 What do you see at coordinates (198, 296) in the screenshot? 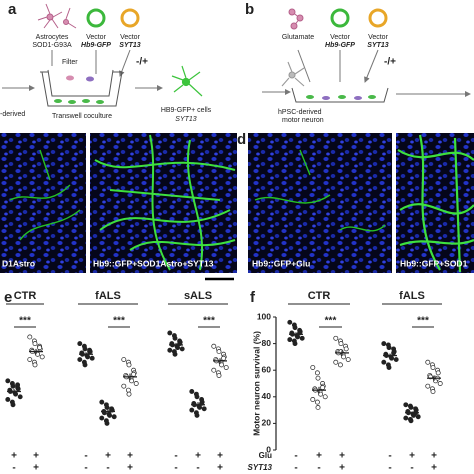
I see `group-label: sALS` at bounding box center [198, 296].